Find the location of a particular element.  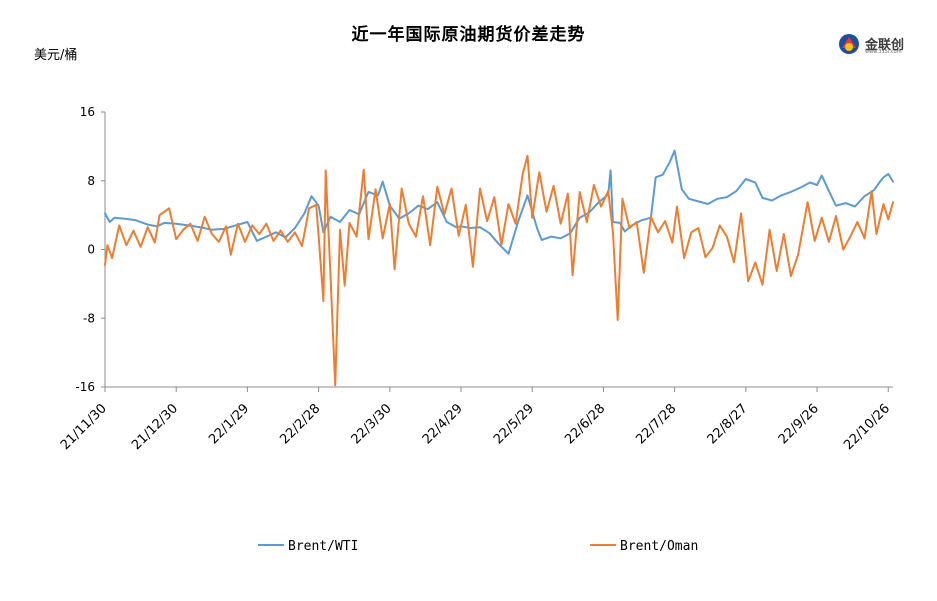

y-tick-label: -16 is located at coordinates (85, 387).